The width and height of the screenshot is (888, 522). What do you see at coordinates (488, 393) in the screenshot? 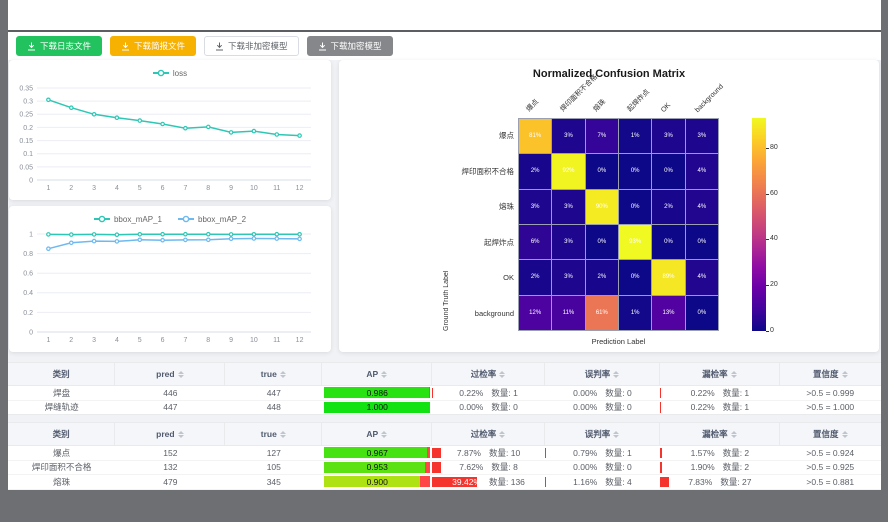
I see `rate-cell: 0.22% 数量: 1` at bounding box center [488, 393].